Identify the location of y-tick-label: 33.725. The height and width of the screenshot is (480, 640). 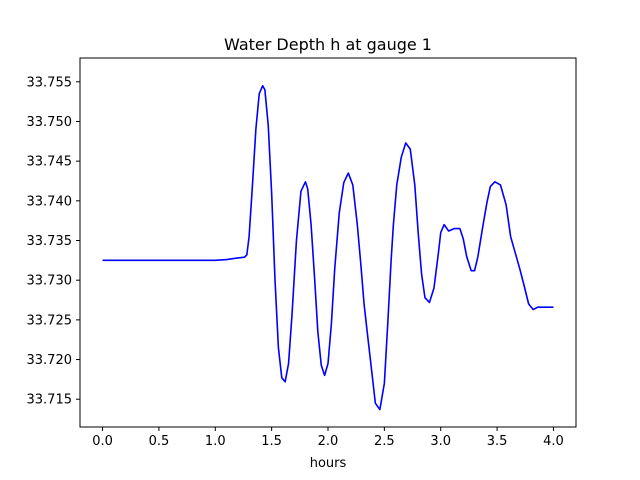
(50, 320).